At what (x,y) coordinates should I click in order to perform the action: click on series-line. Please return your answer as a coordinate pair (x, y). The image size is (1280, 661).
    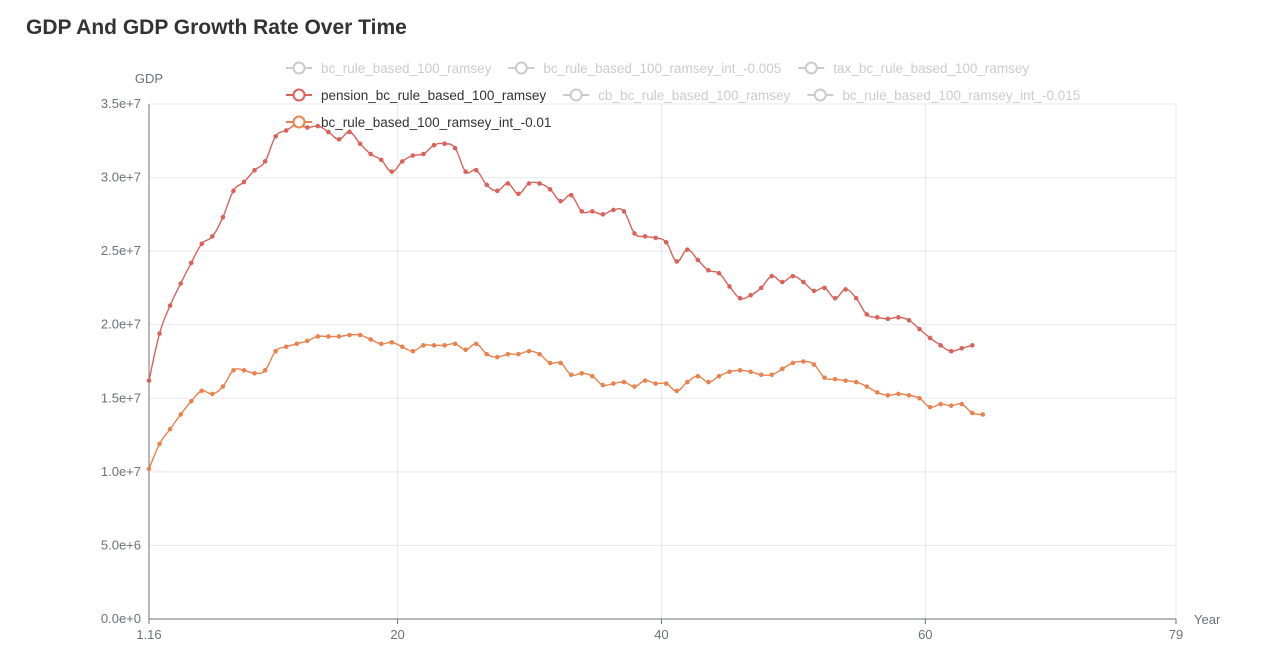
    Looking at the image, I should click on (565, 401).